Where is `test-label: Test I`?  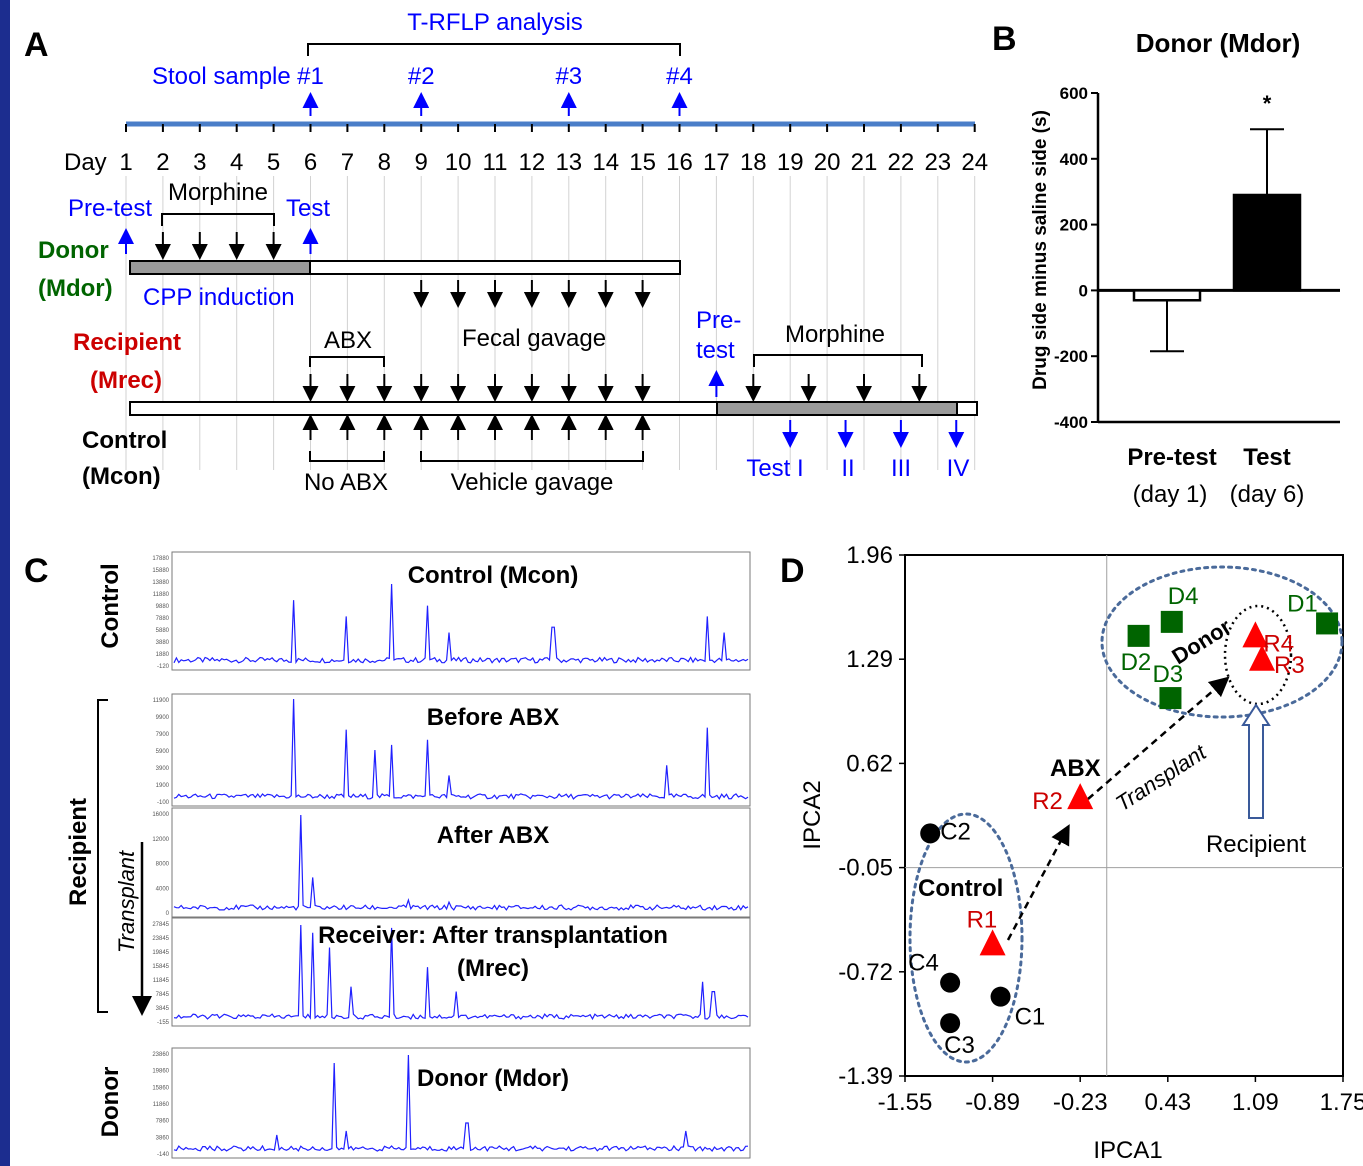 test-label: Test I is located at coordinates (774, 468).